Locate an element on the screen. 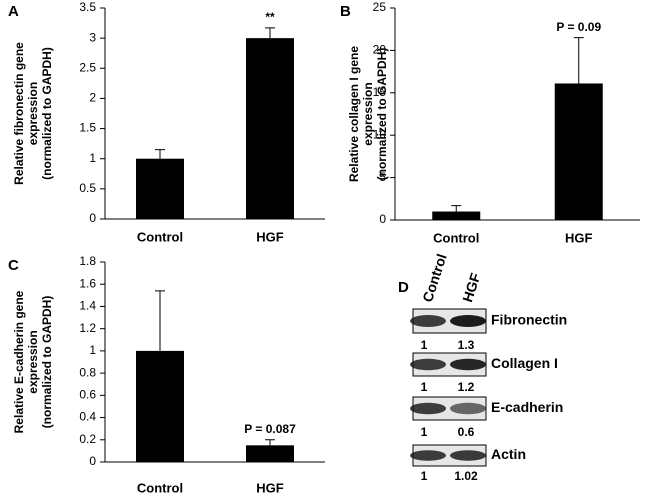  lane-label: HGF is located at coordinates (471, 287).